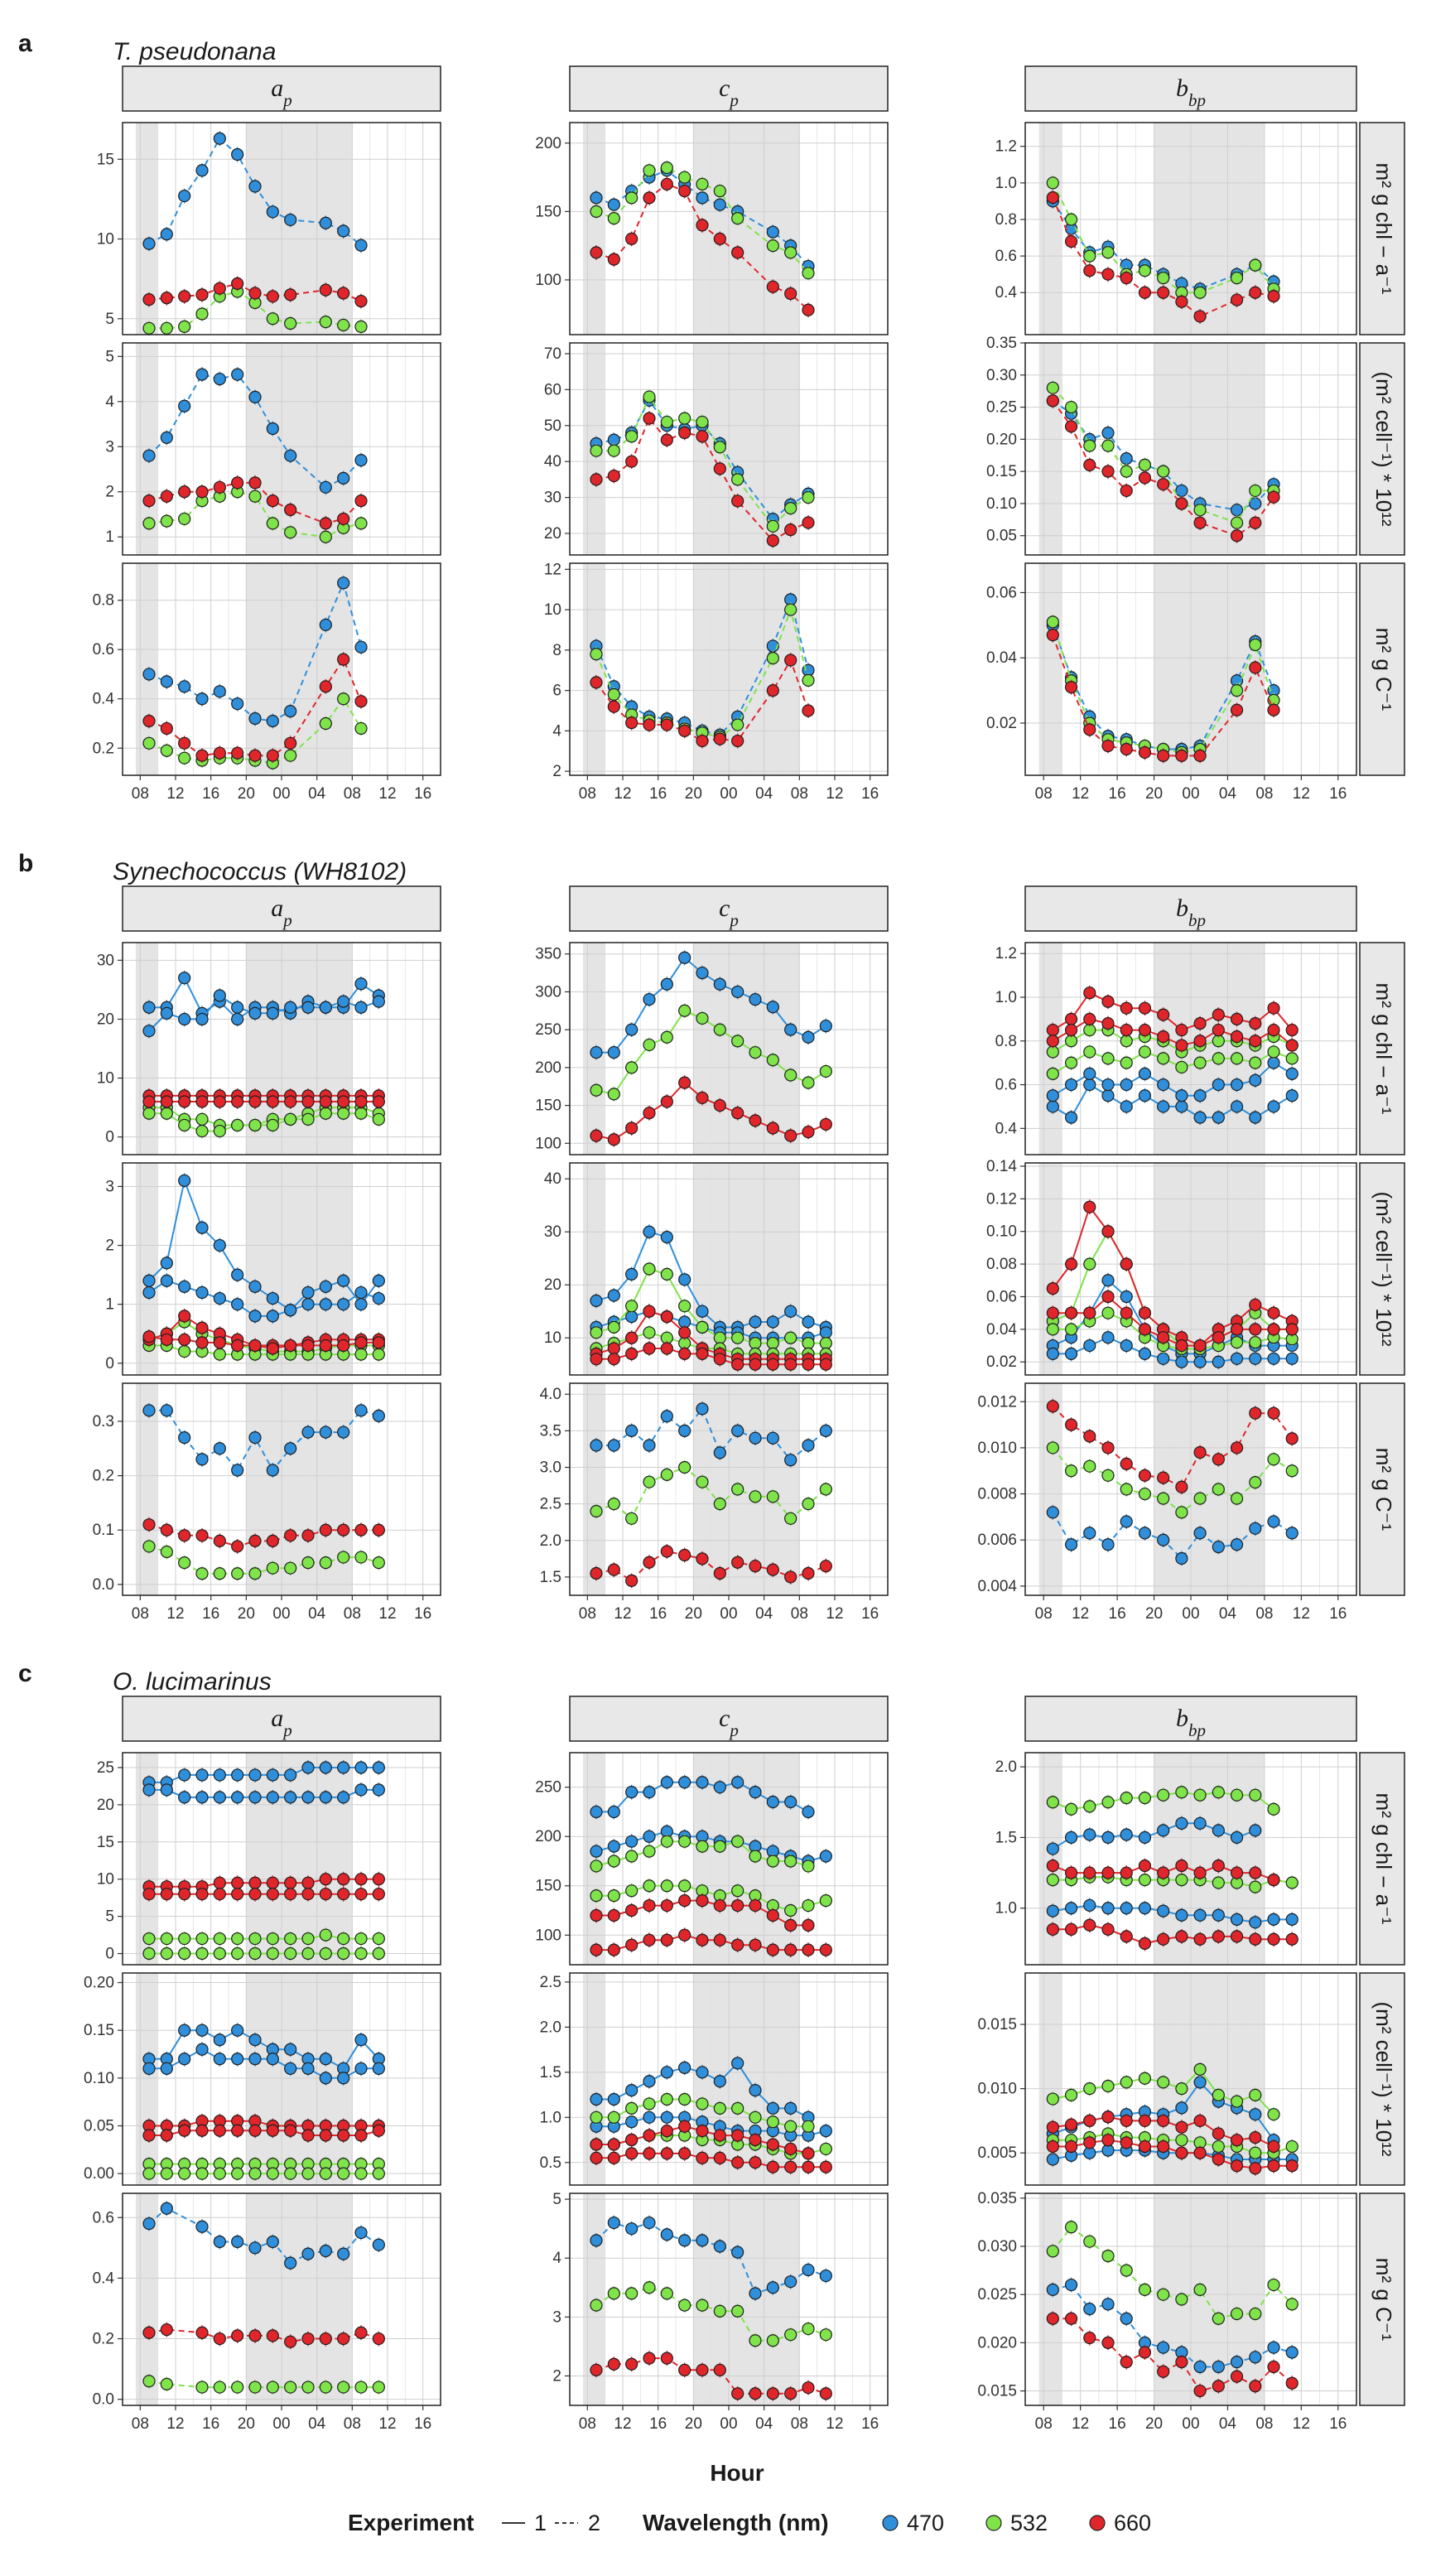 The width and height of the screenshot is (1431, 2576). What do you see at coordinates (1001, 408) in the screenshot?
I see `y-tick-label: 0.25` at bounding box center [1001, 408].